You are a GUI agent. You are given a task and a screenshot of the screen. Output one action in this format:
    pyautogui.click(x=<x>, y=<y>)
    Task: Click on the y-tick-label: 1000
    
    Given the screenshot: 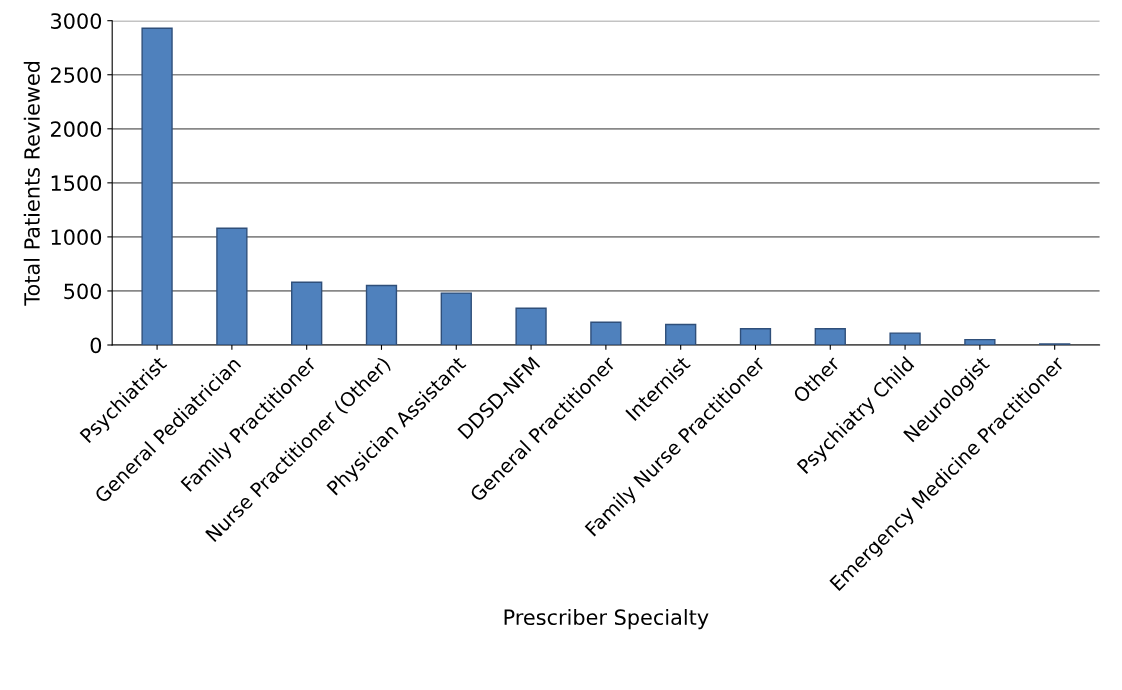 What is the action you would take?
    pyautogui.click(x=76, y=237)
    